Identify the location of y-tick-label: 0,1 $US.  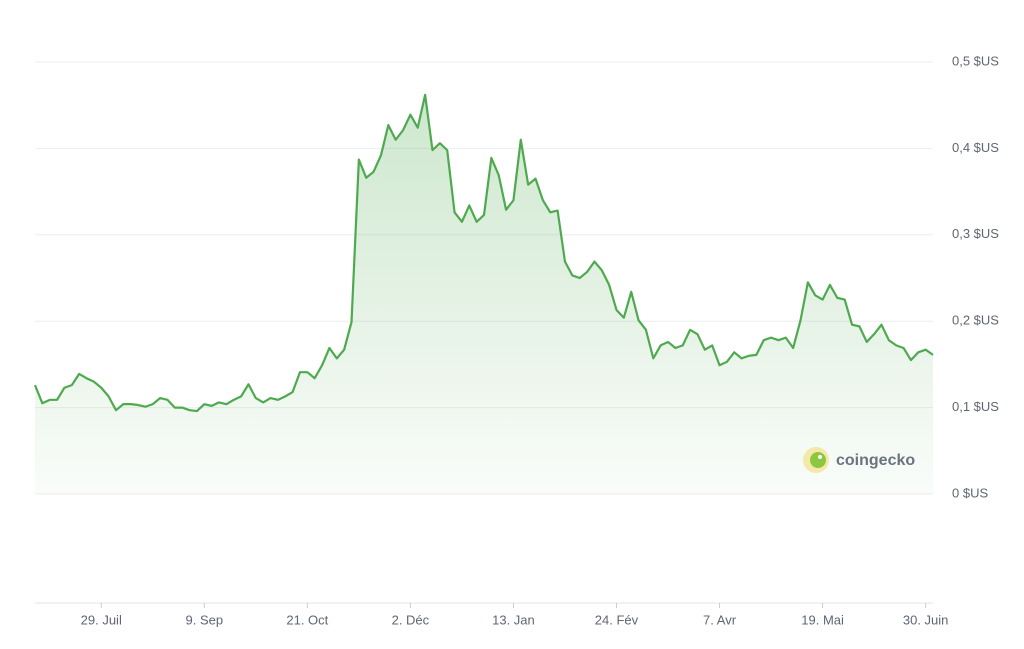
(975, 406).